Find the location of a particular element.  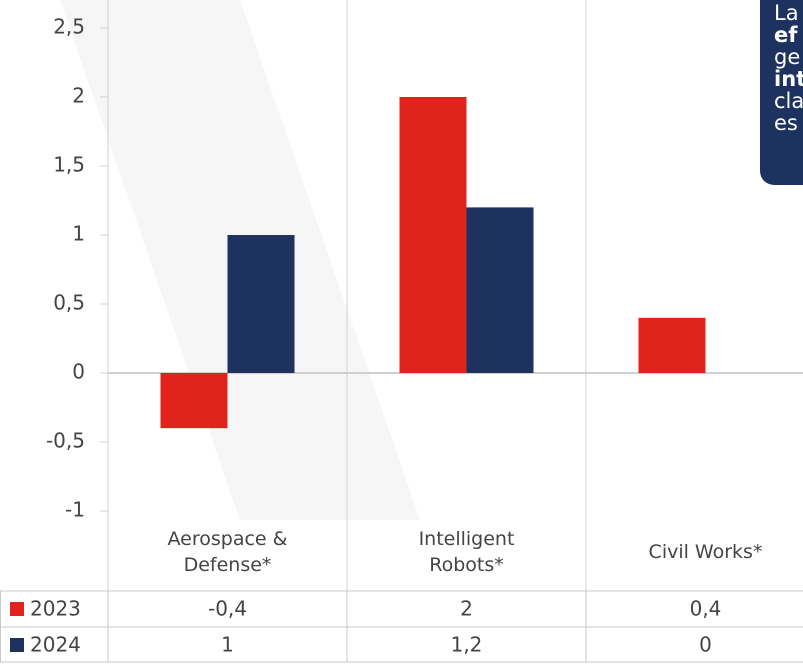

callout-text: cla is located at coordinates (788, 101).